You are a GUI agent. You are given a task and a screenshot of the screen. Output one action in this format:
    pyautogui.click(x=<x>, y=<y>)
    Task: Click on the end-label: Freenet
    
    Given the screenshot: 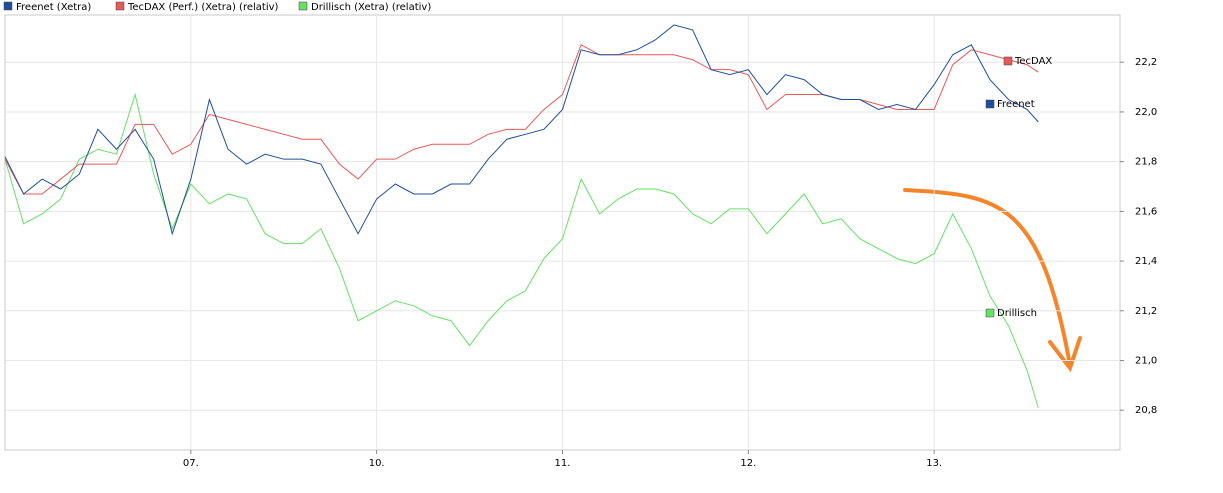 What is the action you would take?
    pyautogui.click(x=1016, y=104)
    